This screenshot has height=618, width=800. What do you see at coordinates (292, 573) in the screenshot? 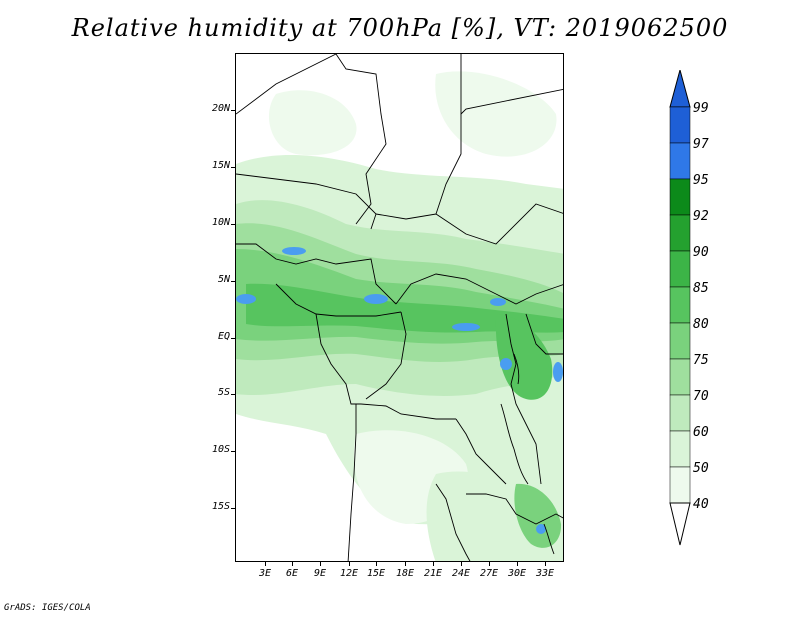
I see `lon-label: 6E` at bounding box center [292, 573].